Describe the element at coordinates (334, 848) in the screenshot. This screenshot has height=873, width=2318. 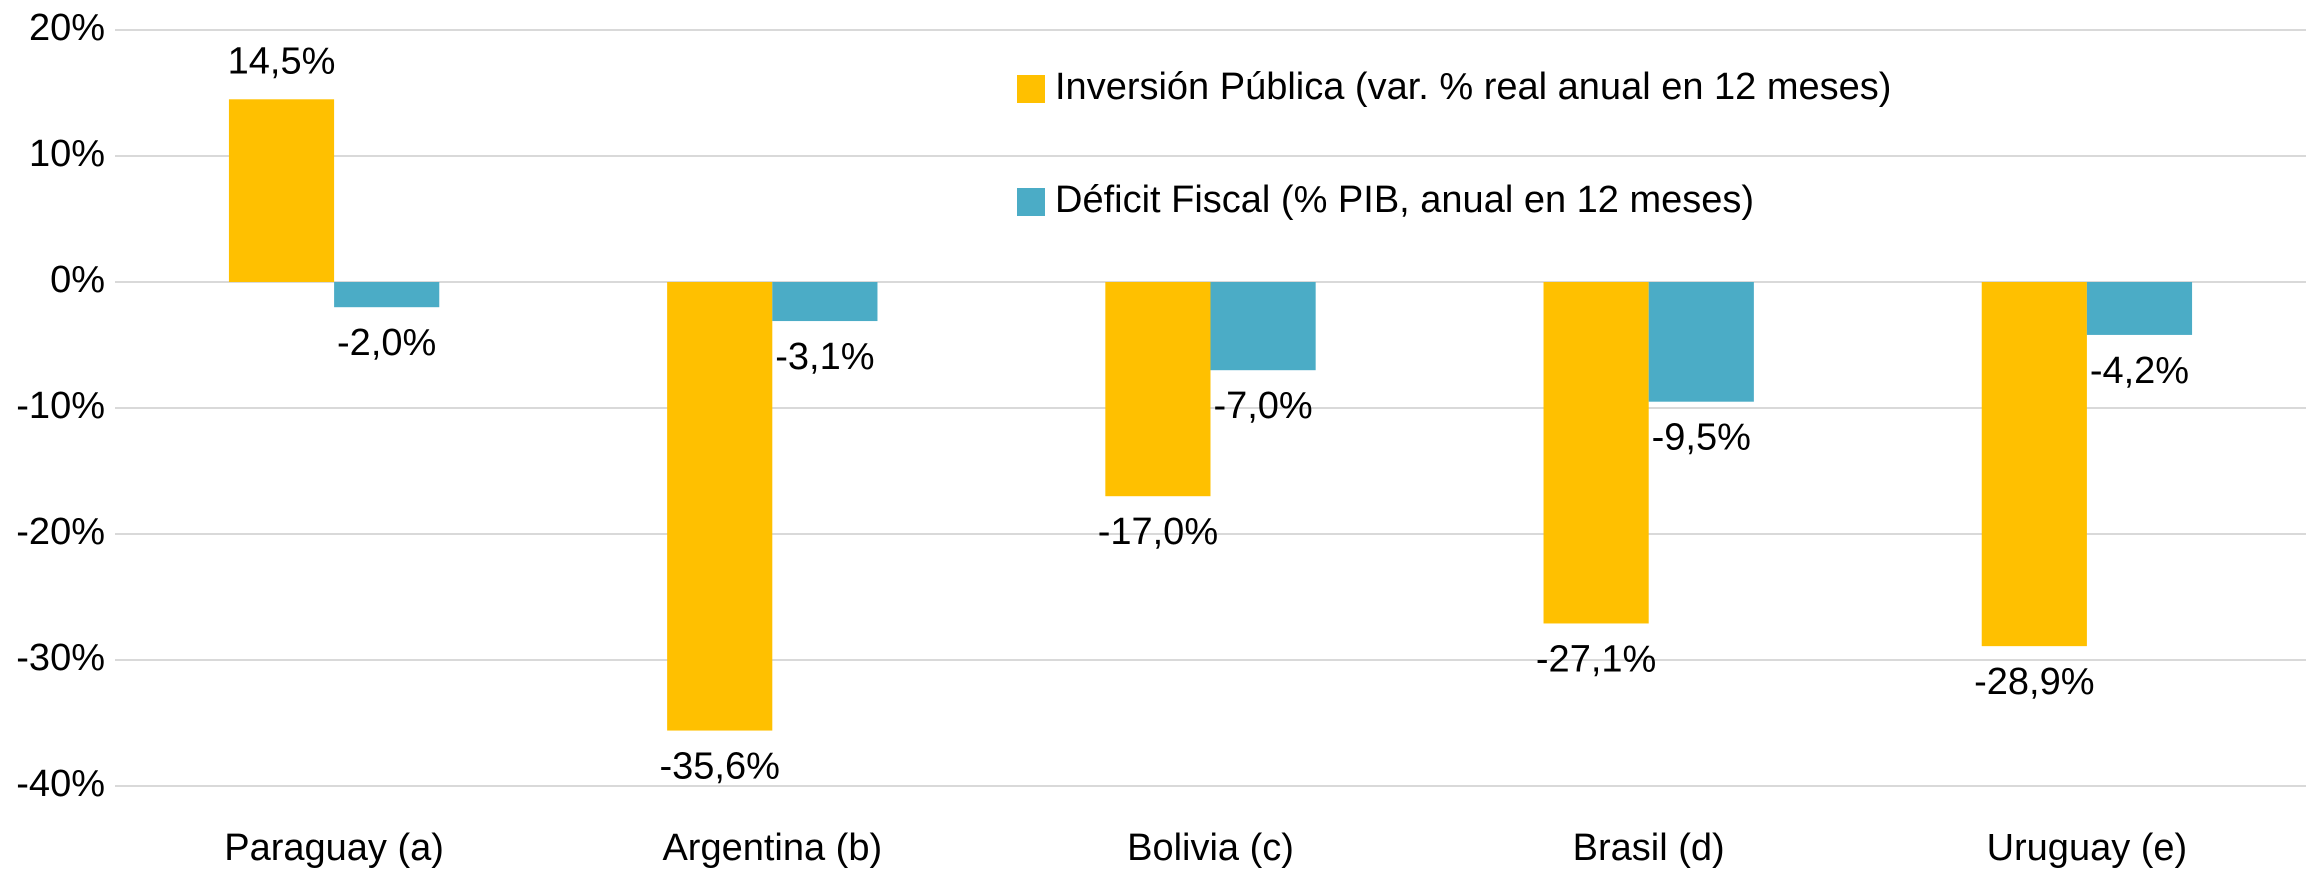
I see `x-tick-label: Paraguay (a)` at that location.